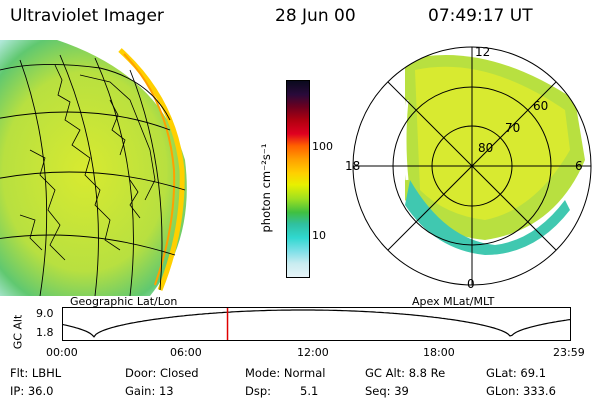 Image resolution: width=600 pixels, height=400 pixels. What do you see at coordinates (352, 166) in the screenshot?
I see `mlt-label-18: 18` at bounding box center [352, 166].